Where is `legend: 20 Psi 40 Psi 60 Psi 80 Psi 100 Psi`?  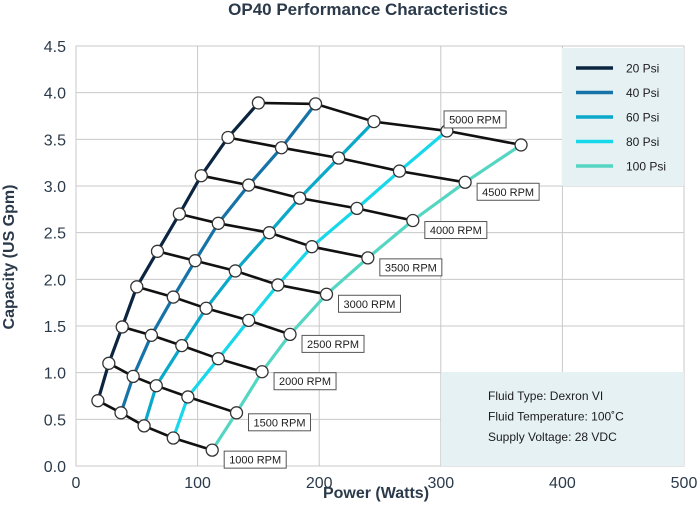 legend: 20 Psi 40 Psi 60 Psi 80 Psi 100 Psi is located at coordinates (621, 118).